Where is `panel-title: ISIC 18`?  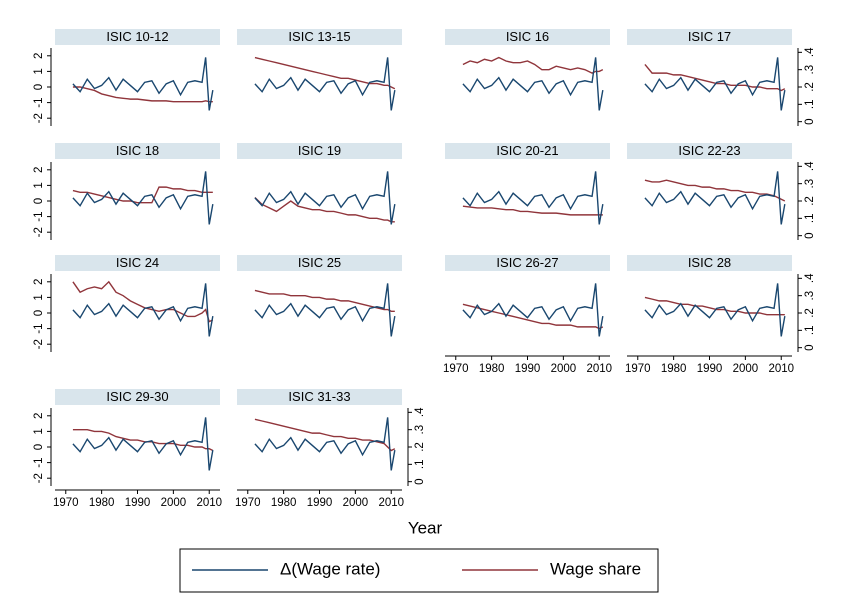 panel-title: ISIC 18 is located at coordinates (137, 150).